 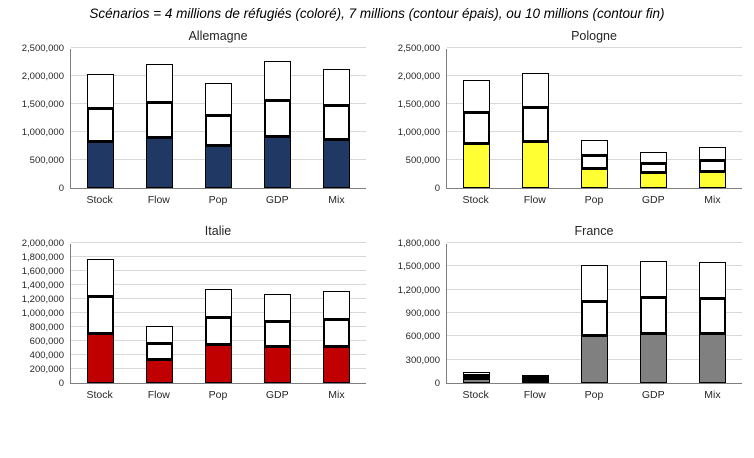 I want to click on y-tick-label: 600,000, so click(x=422, y=337).